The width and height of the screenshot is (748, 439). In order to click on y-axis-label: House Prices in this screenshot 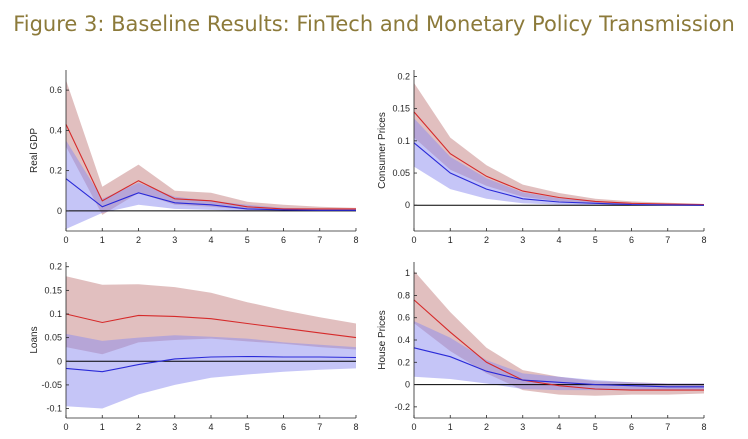, I will do `click(382, 339)`.